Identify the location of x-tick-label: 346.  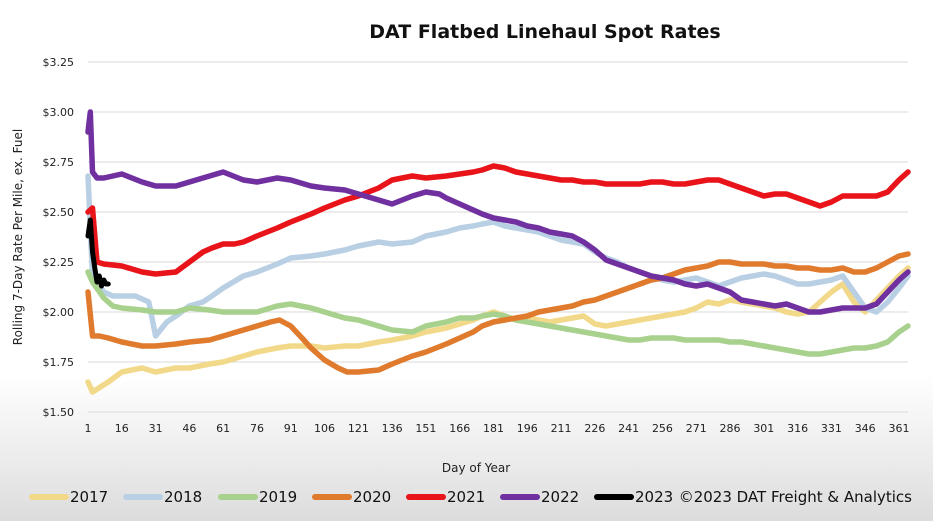
(865, 428).